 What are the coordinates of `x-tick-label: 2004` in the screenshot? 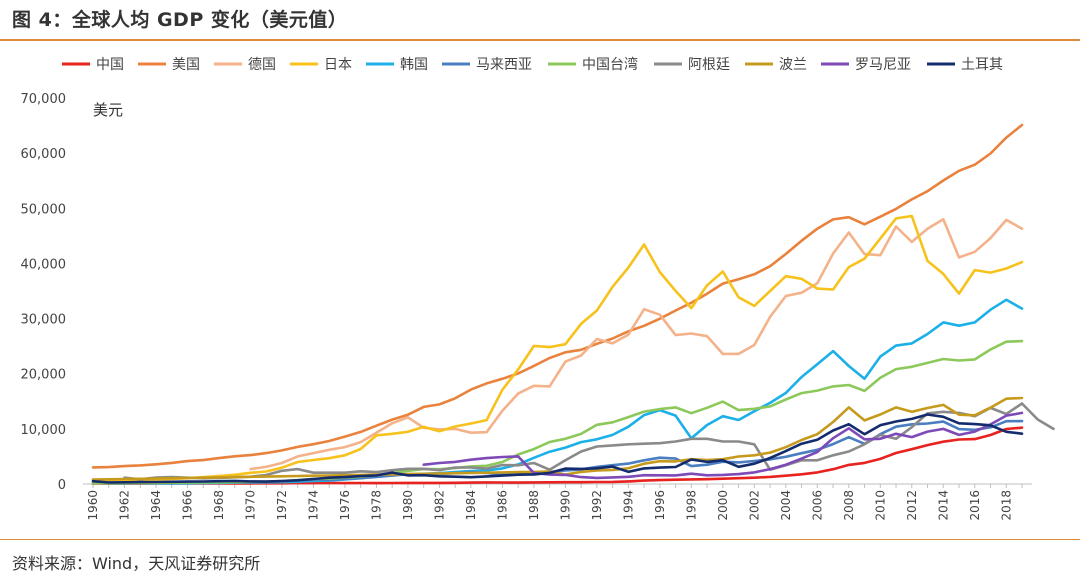 It's located at (786, 505).